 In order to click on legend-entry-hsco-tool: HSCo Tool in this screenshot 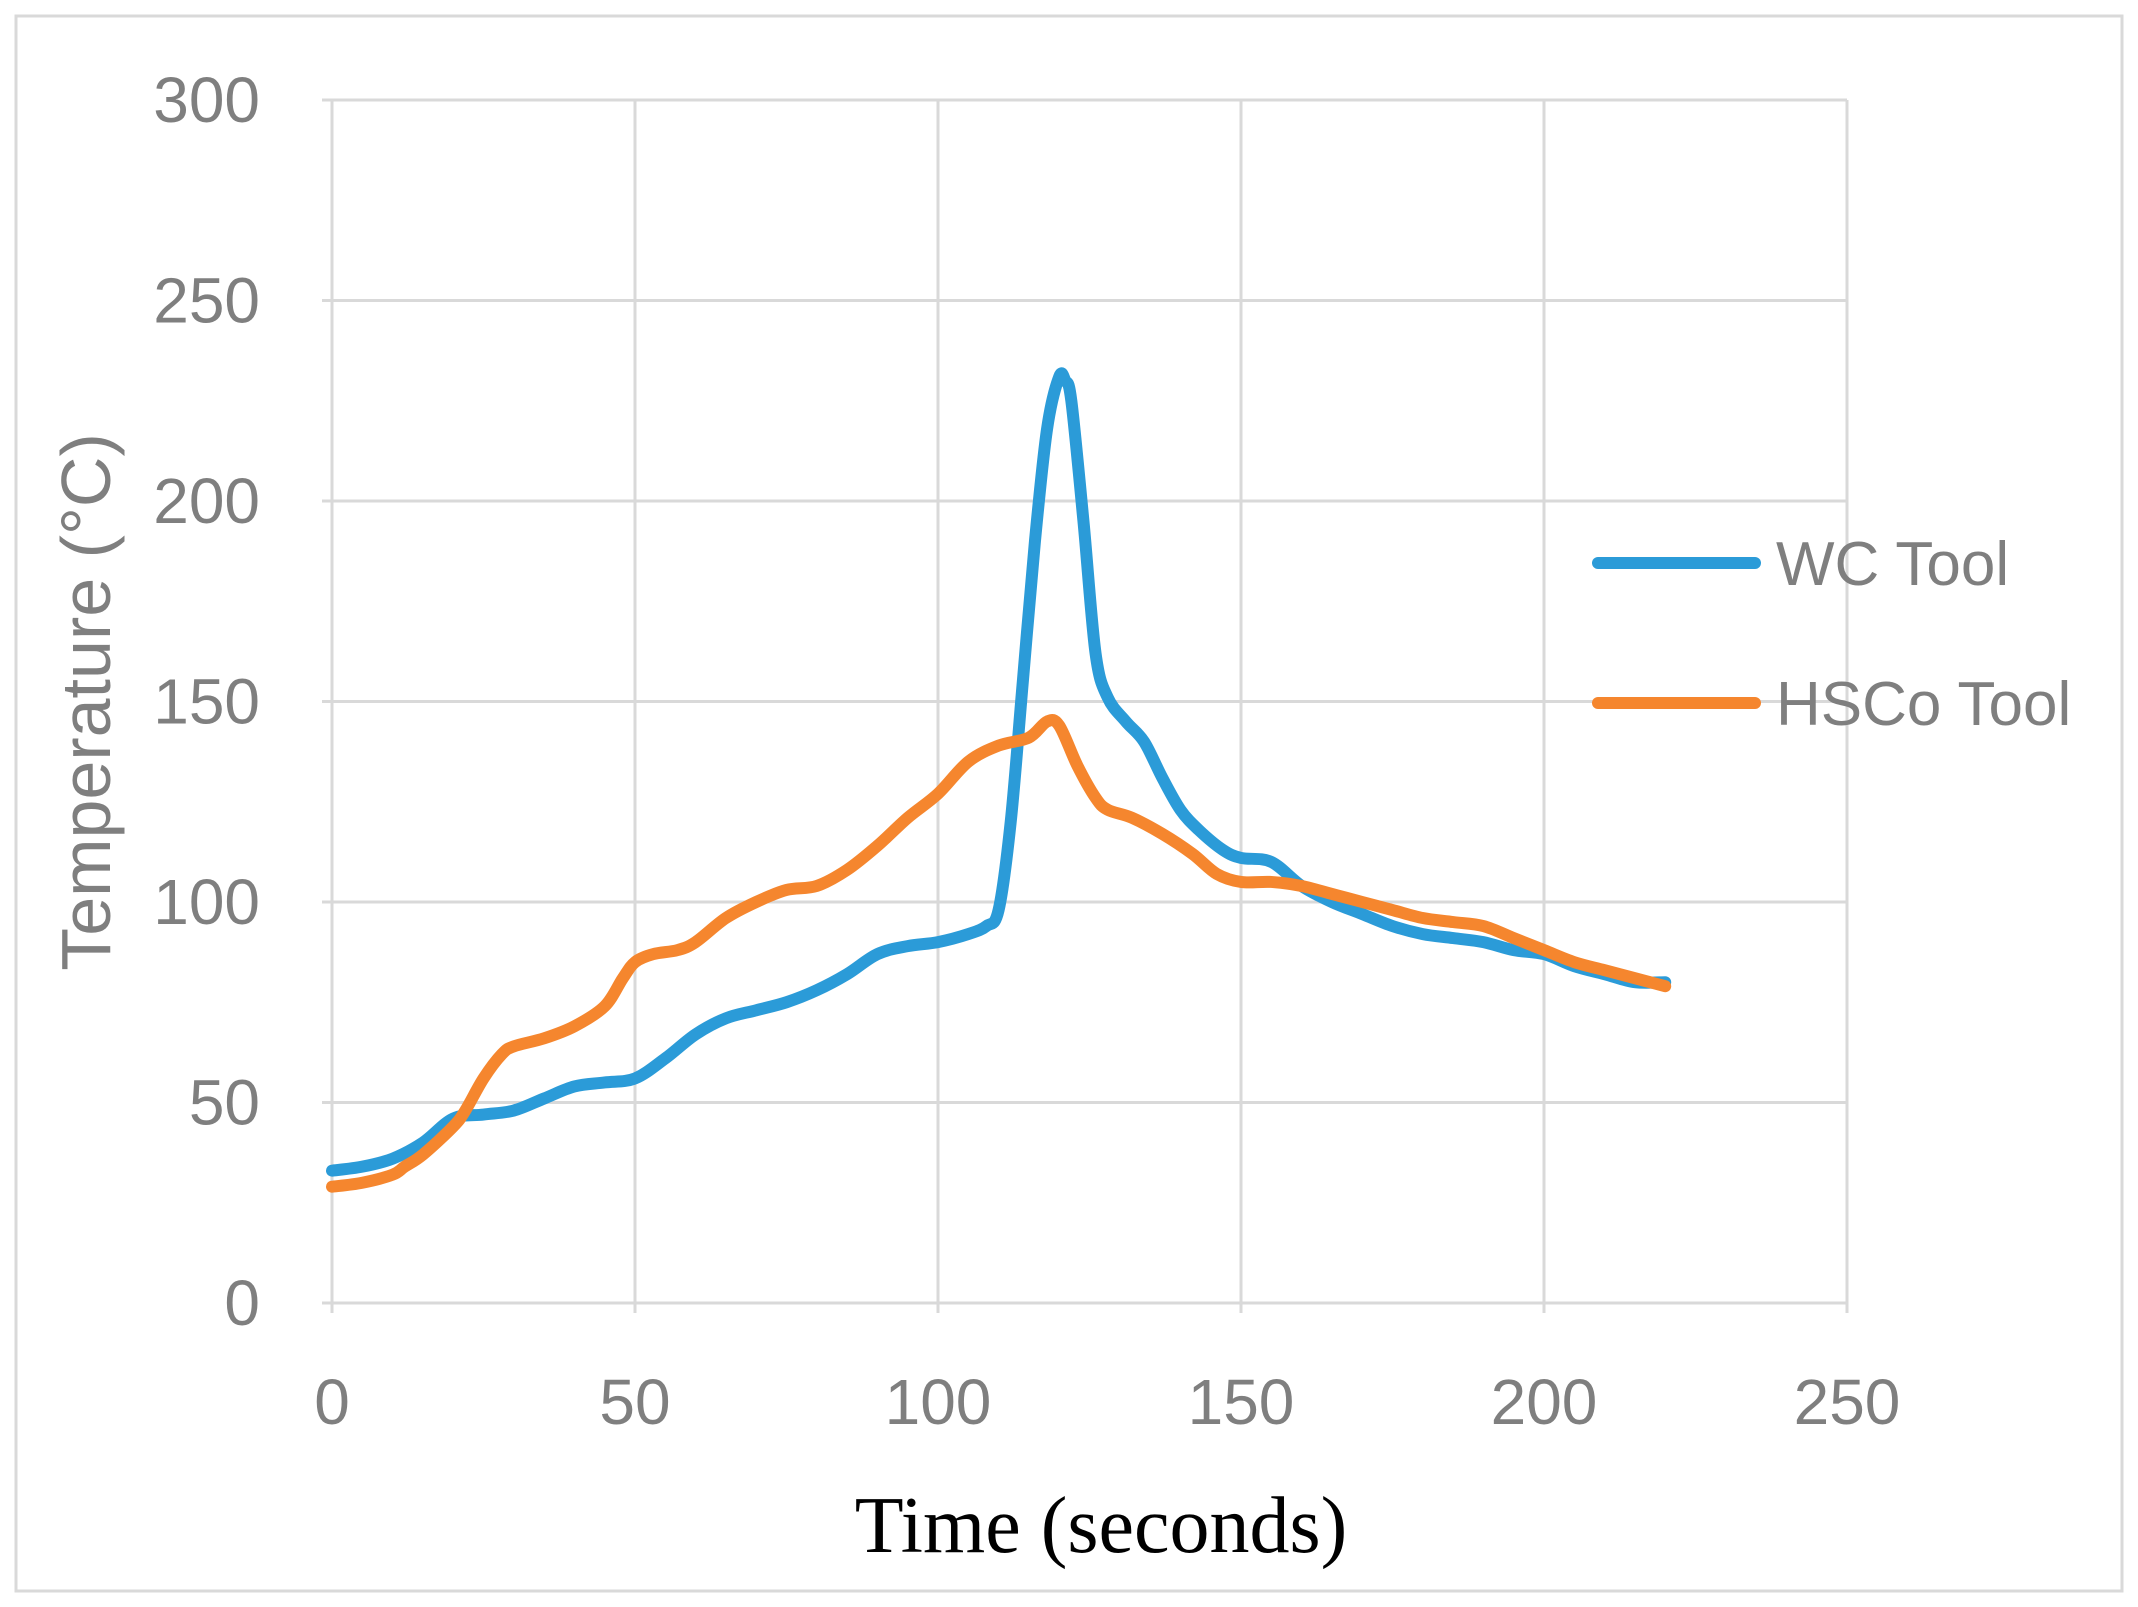, I will do `click(1831, 704)`.